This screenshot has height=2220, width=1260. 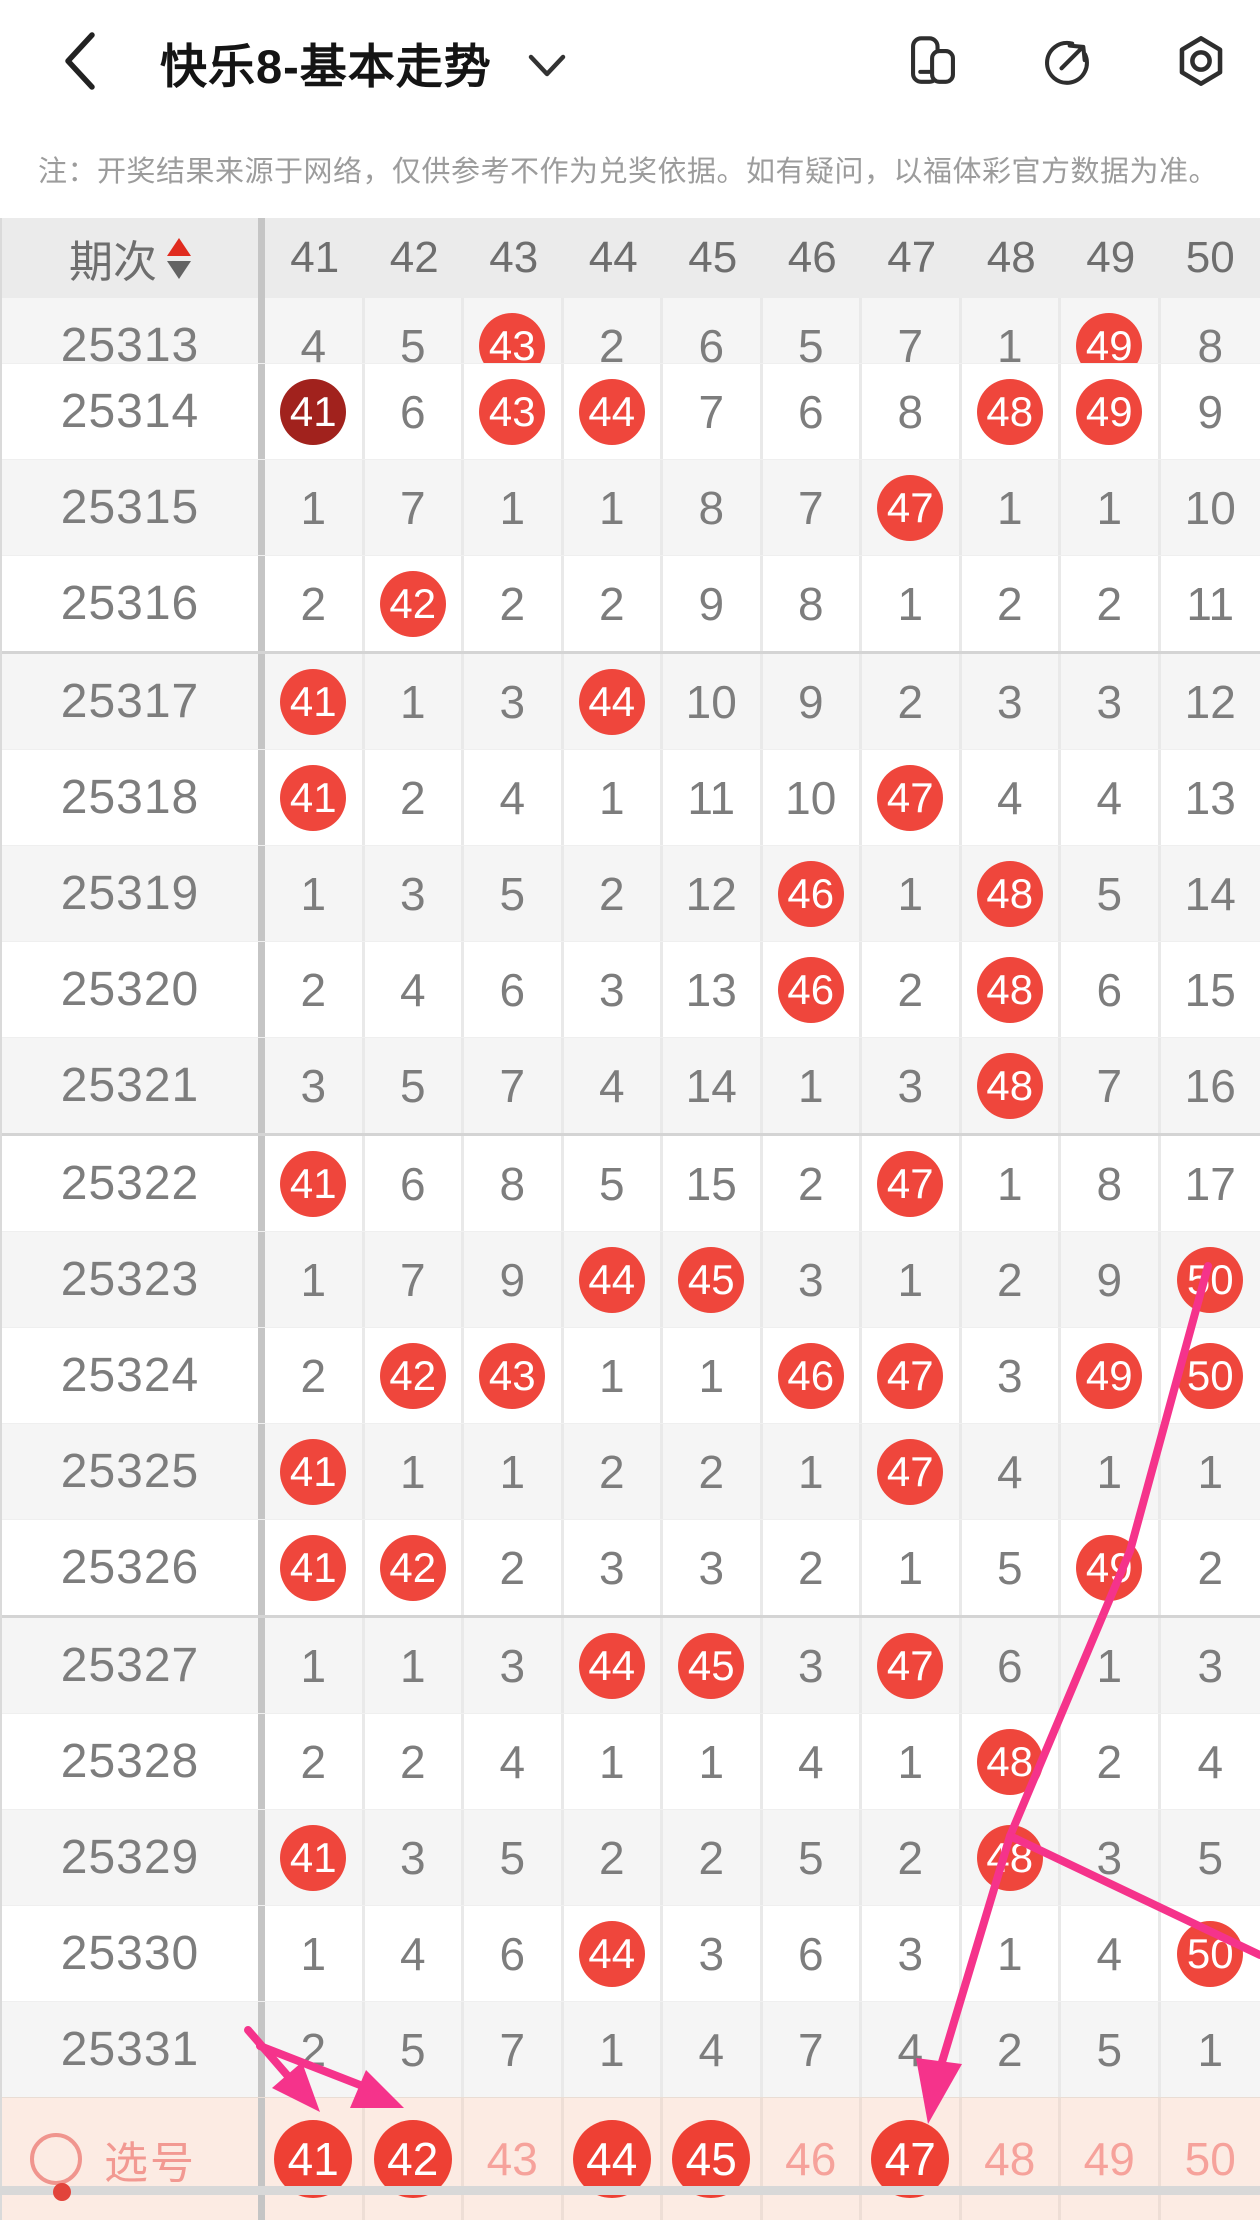 What do you see at coordinates (179, 270) in the screenshot?
I see `sort-down-triangle` at bounding box center [179, 270].